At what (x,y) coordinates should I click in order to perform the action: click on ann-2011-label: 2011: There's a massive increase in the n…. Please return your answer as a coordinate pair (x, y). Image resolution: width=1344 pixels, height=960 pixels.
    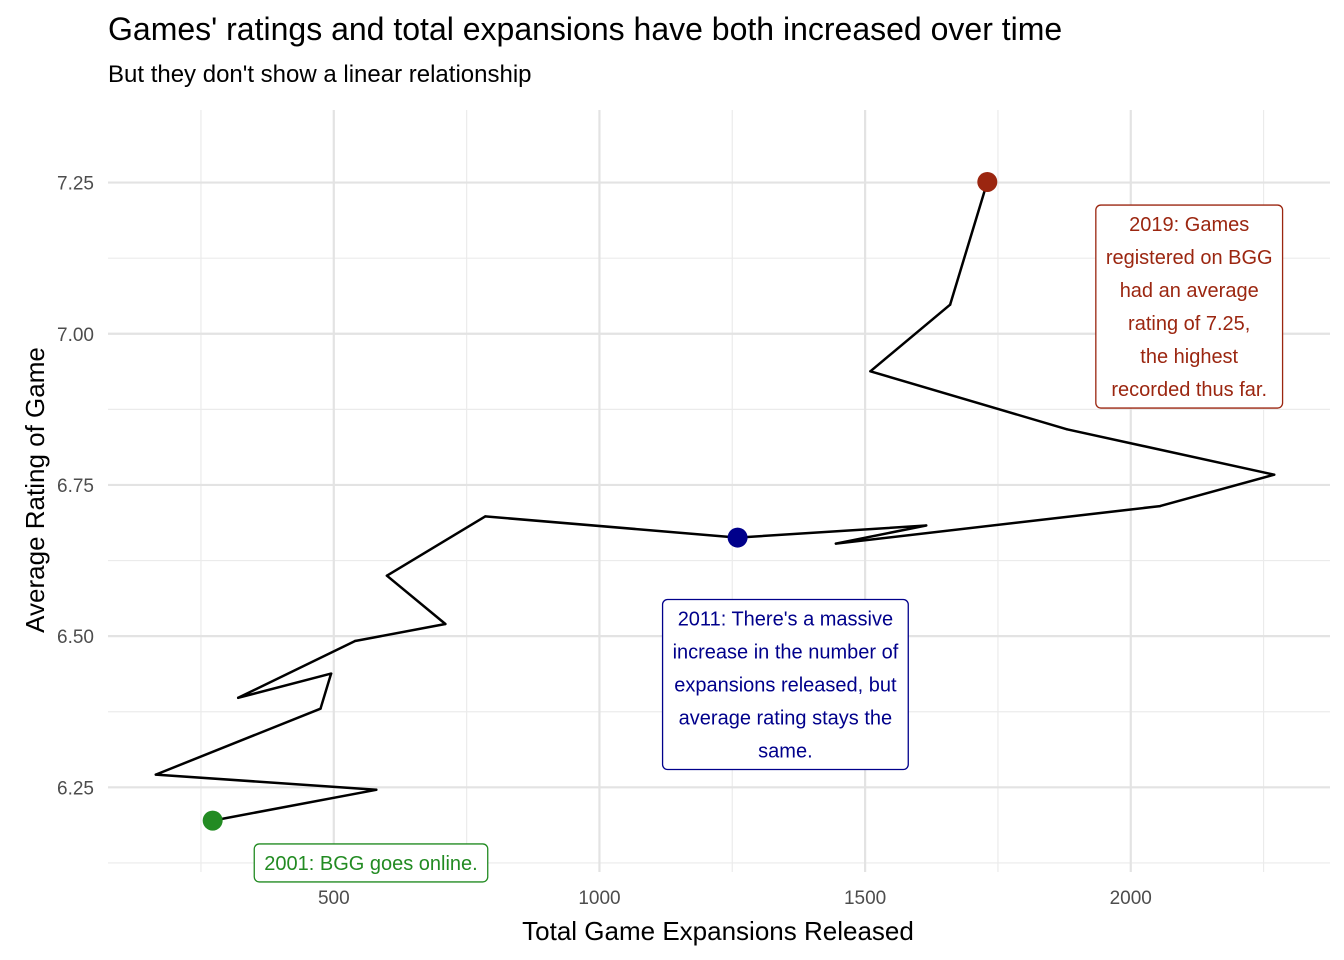
    Looking at the image, I should click on (785, 684).